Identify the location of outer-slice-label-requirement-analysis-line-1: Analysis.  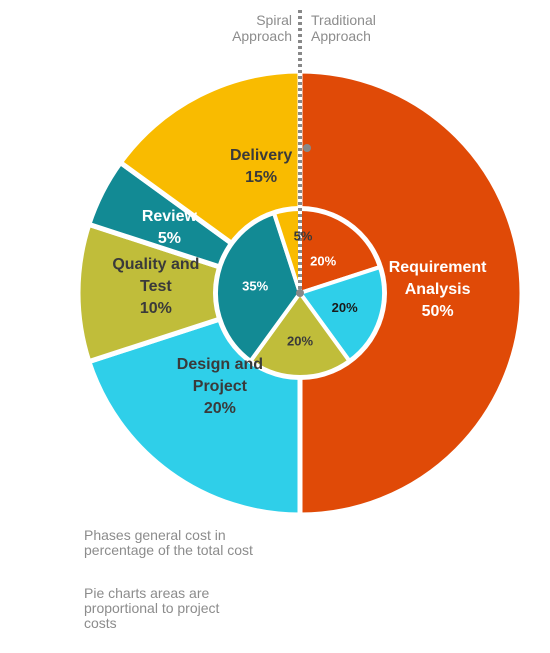
(438, 289).